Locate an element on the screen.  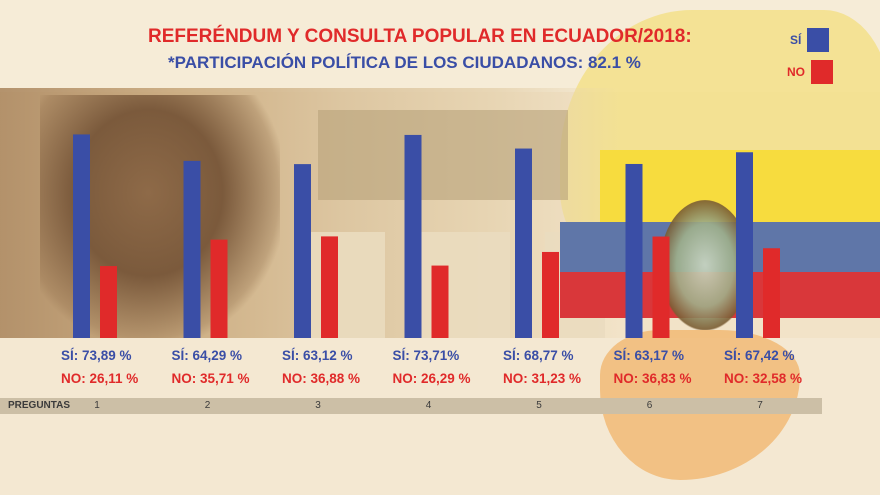
tick-label-1: 1 is located at coordinates (97, 405).